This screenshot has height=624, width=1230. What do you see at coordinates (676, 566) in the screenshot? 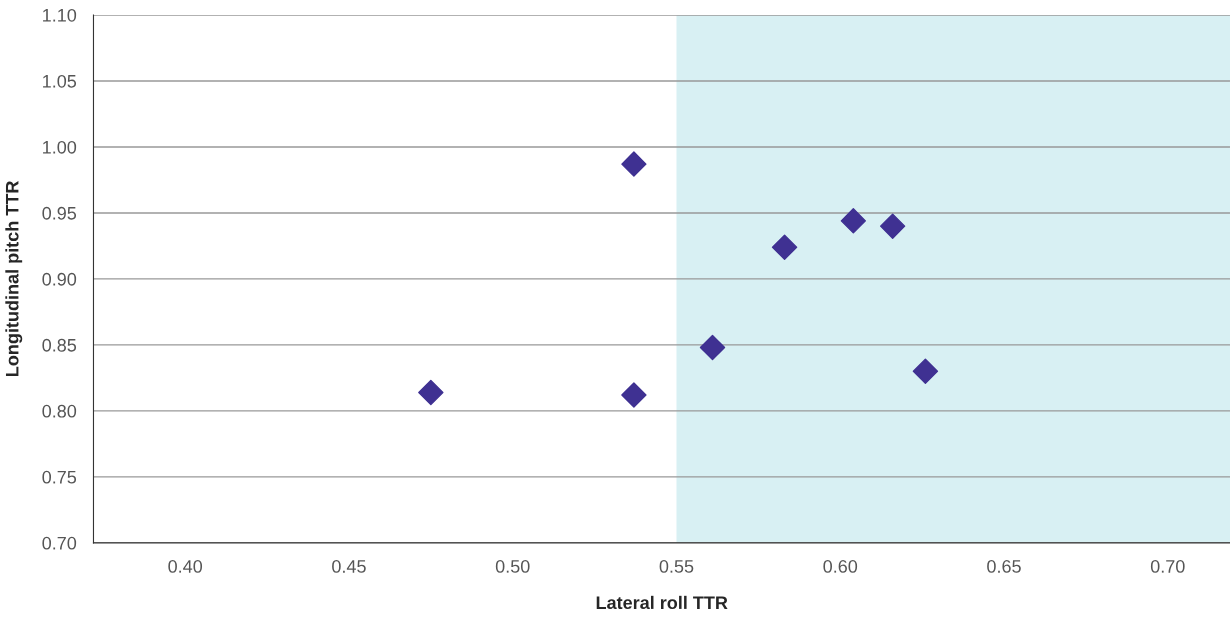
I see `x-tick-label: 0.55` at bounding box center [676, 566].